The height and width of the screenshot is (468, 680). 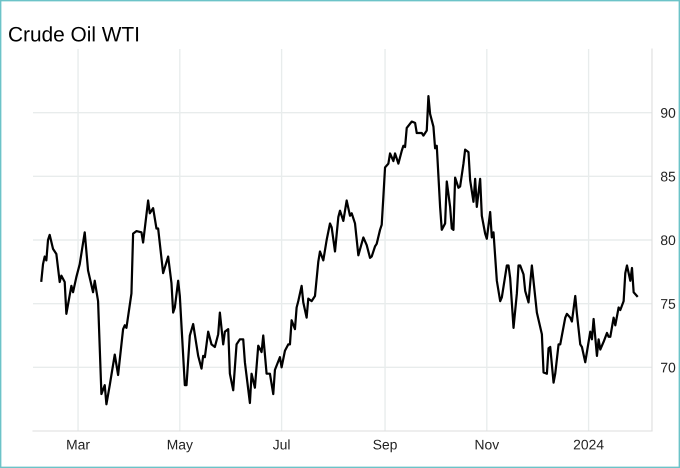 I want to click on x-tick-label: Sep, so click(x=385, y=446).